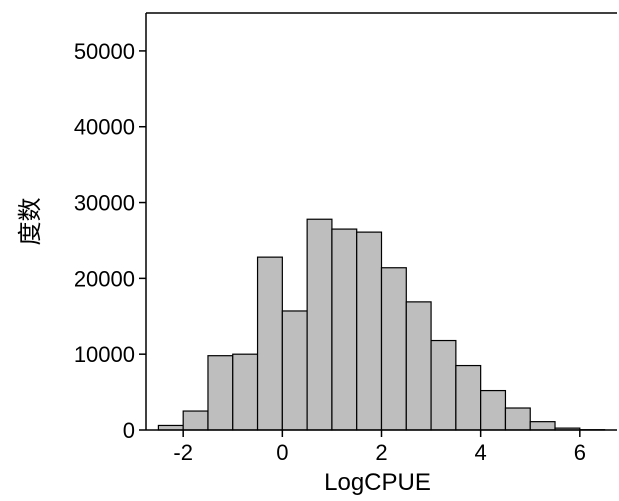 This screenshot has width=619, height=501. What do you see at coordinates (481, 452) in the screenshot?
I see `x-tick-label: 4` at bounding box center [481, 452].